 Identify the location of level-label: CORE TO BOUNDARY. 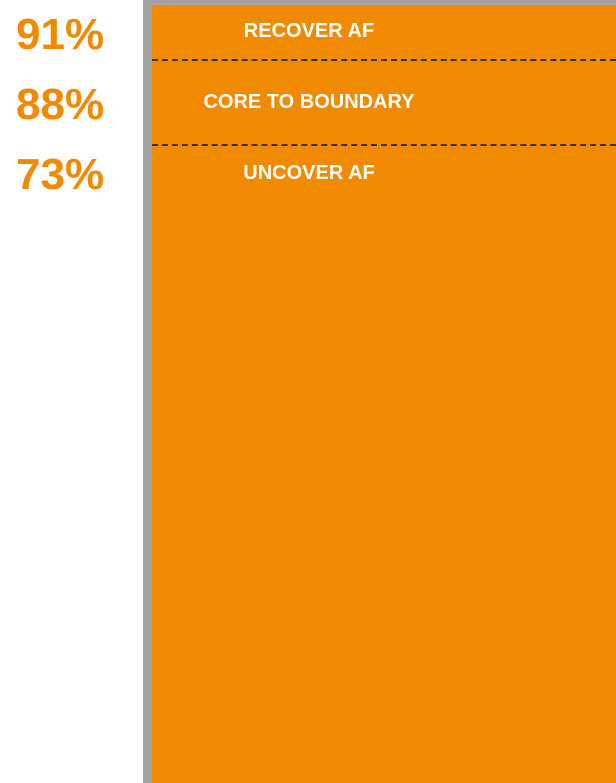
(309, 102).